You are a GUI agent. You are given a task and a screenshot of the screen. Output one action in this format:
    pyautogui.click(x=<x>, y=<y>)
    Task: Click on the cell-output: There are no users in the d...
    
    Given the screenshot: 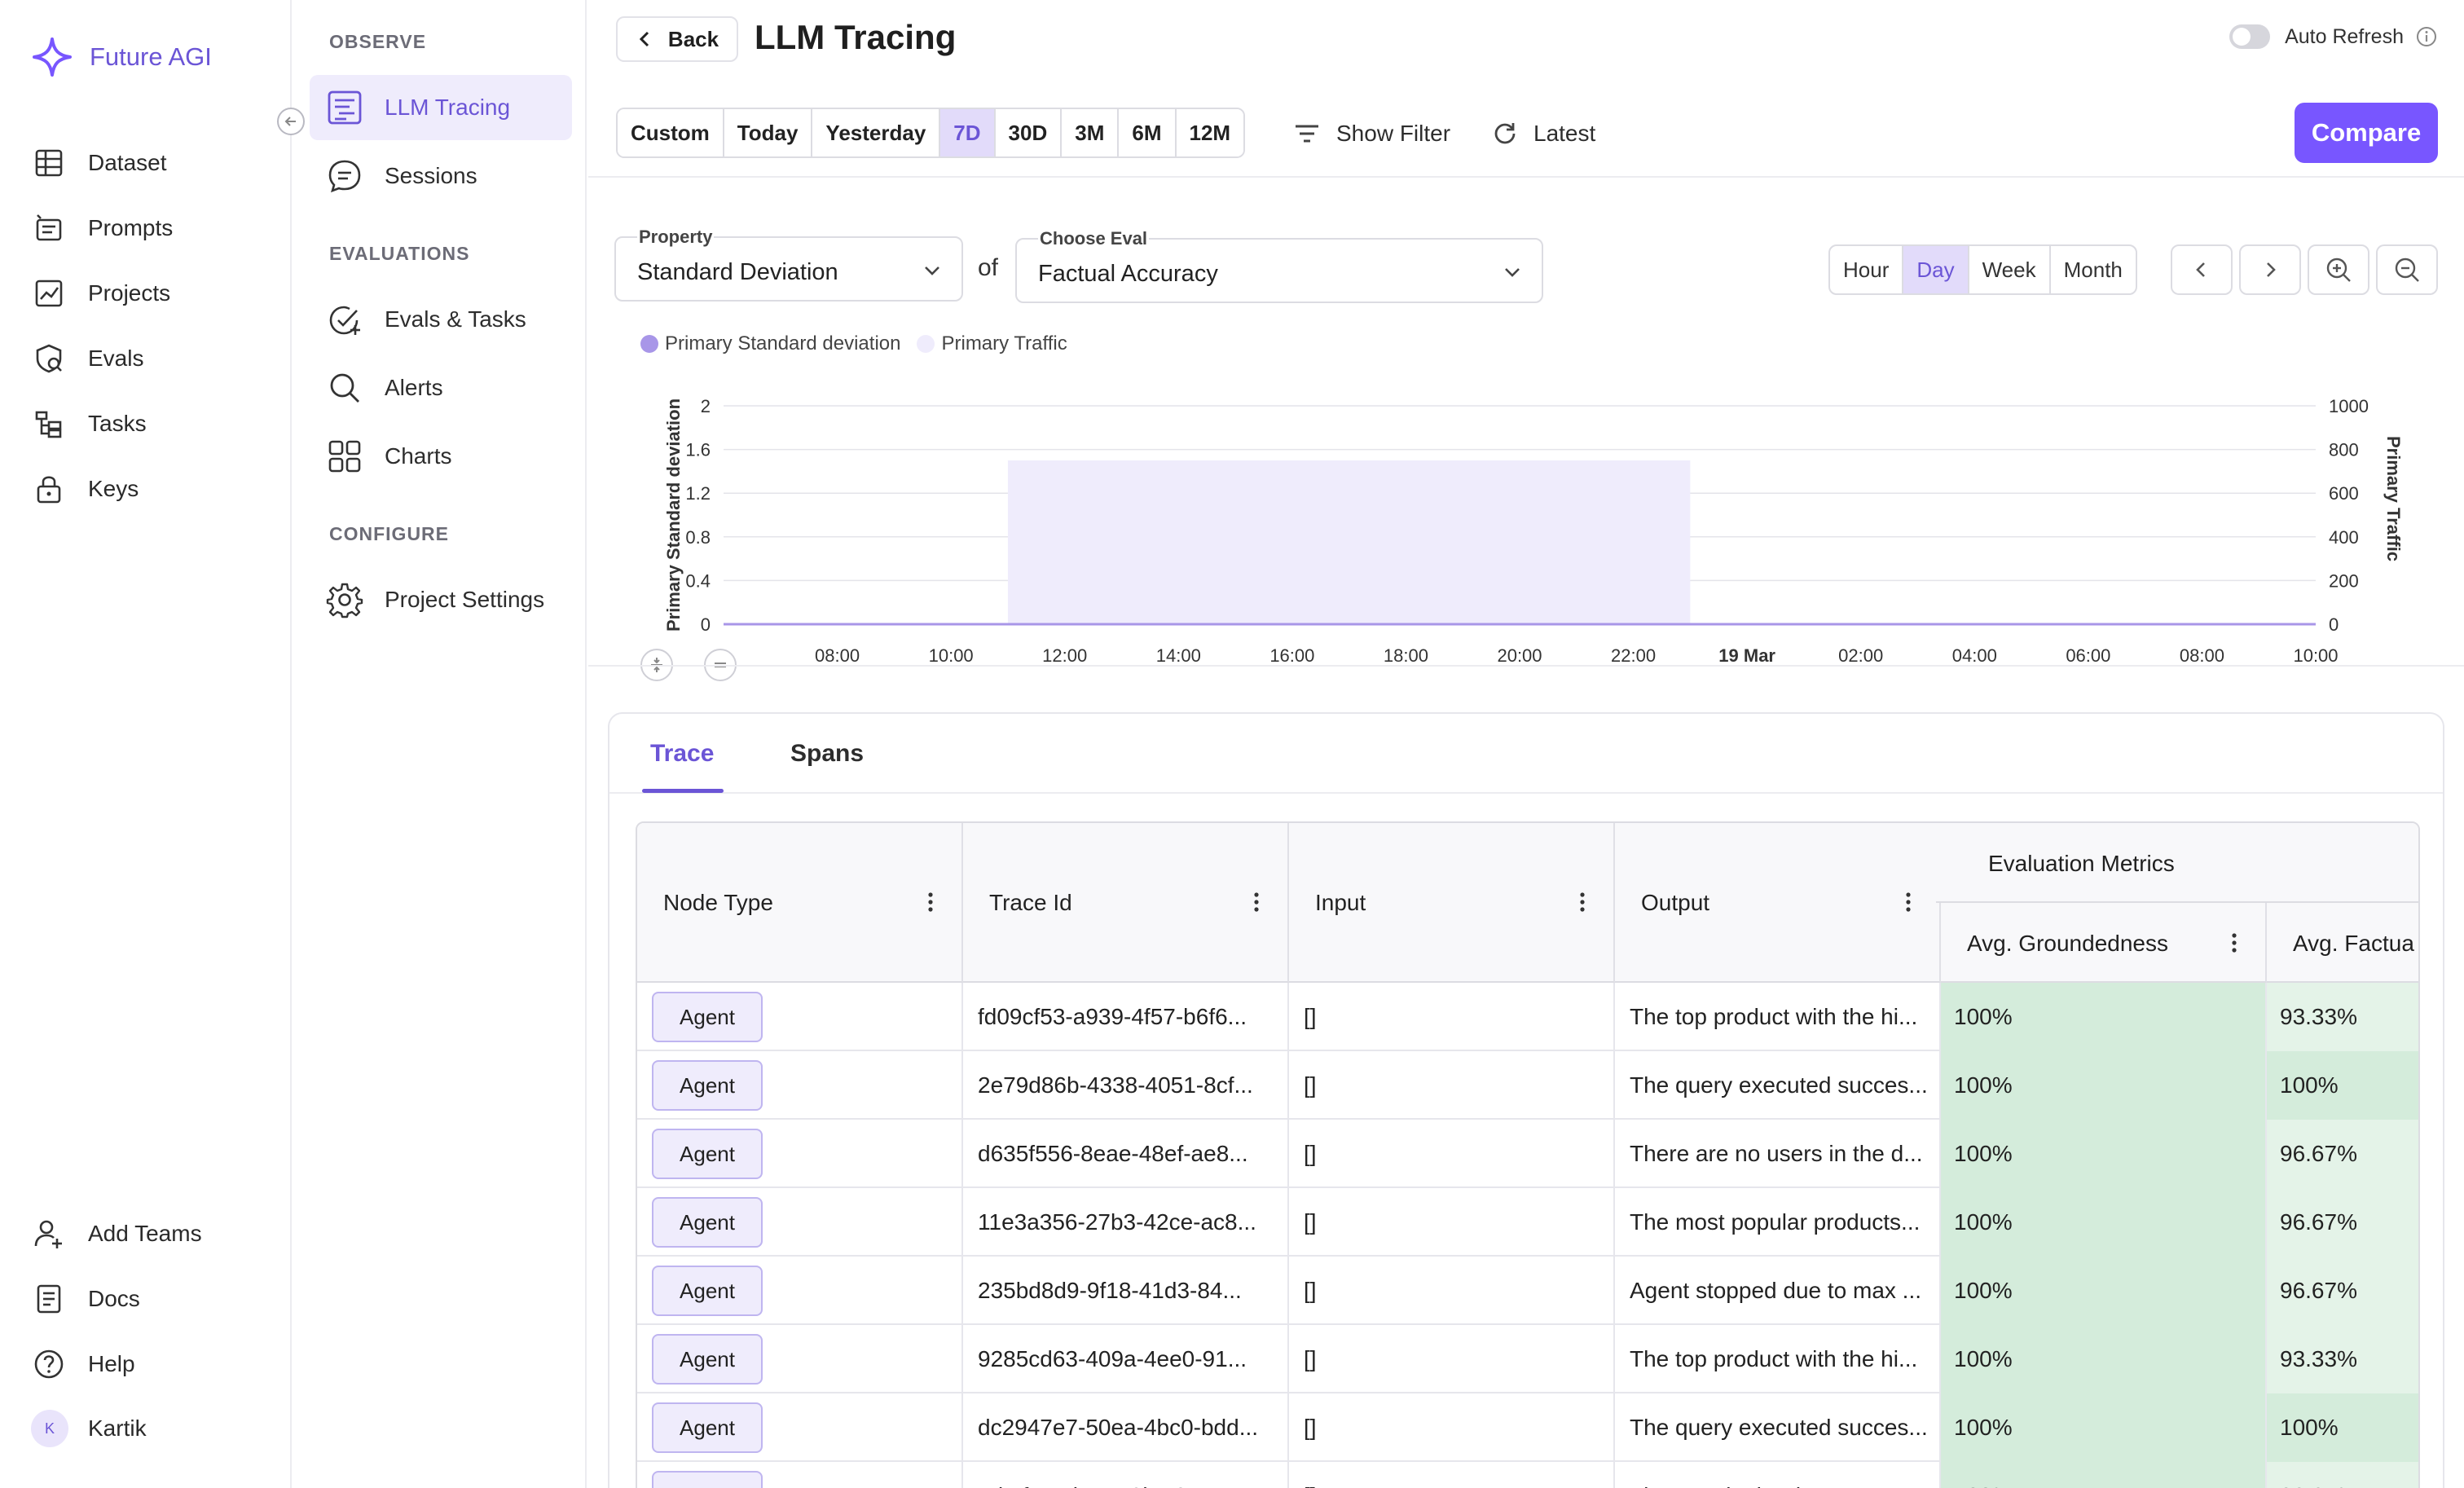 What is the action you would take?
    pyautogui.click(x=1778, y=1154)
    